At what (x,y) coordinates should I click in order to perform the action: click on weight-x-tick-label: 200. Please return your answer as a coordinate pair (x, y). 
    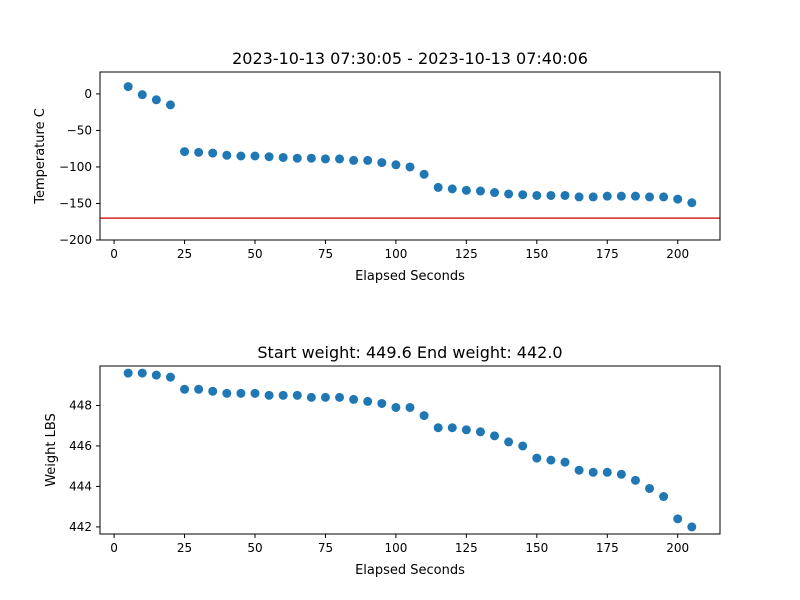
    Looking at the image, I should click on (677, 548).